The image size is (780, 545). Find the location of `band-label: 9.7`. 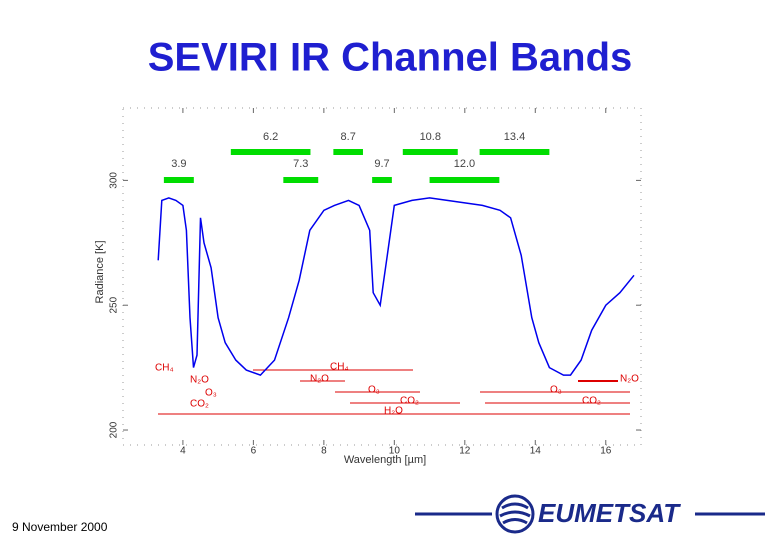

band-label: 9.7 is located at coordinates (381, 164).